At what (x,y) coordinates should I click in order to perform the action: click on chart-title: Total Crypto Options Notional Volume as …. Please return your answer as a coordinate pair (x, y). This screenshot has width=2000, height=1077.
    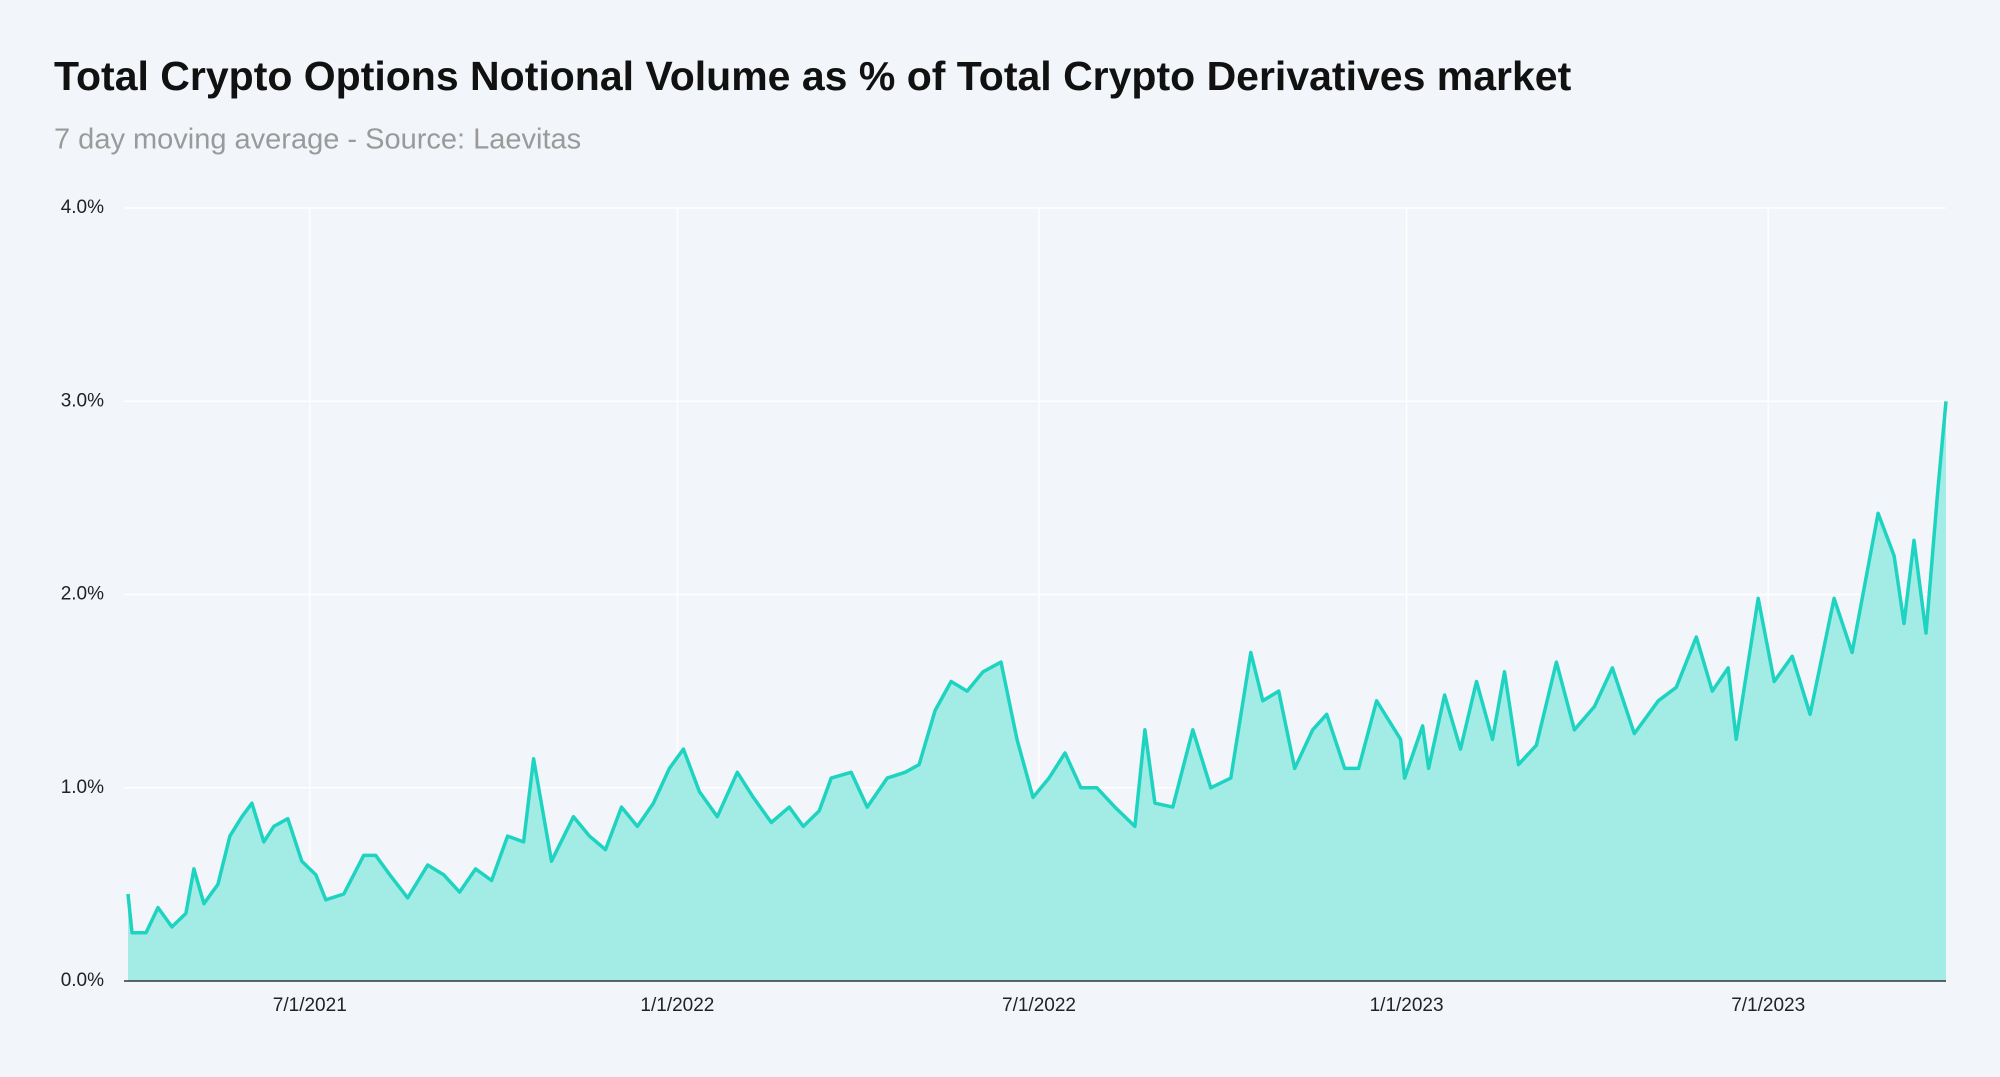
    Looking at the image, I should click on (813, 76).